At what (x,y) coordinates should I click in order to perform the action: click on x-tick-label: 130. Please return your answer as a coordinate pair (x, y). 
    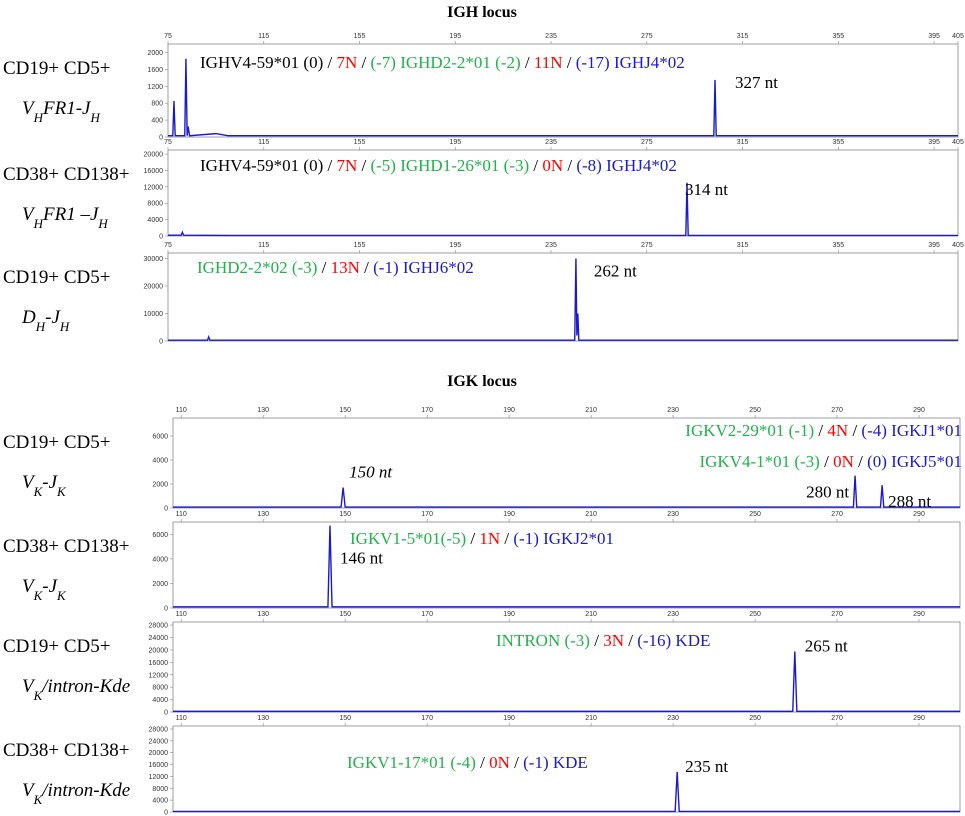
    Looking at the image, I should click on (263, 718).